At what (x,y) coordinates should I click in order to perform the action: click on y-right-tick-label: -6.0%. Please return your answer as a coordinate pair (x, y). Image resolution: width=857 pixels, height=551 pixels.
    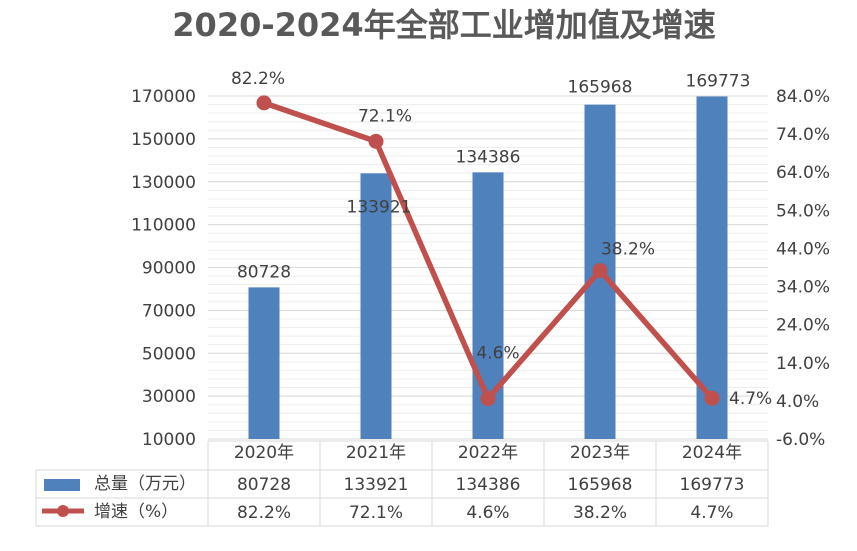
    Looking at the image, I should click on (800, 440).